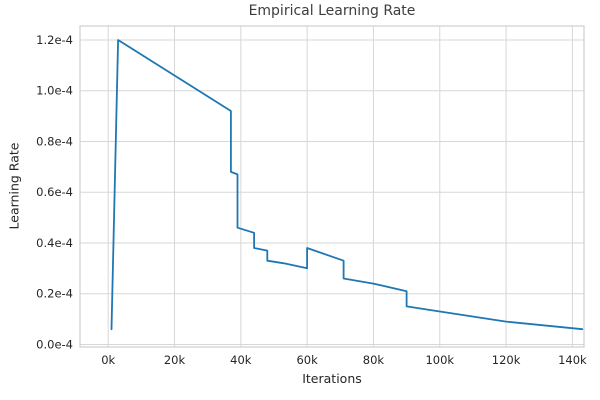  What do you see at coordinates (54, 294) in the screenshot?
I see `y-tick-label: 0.2e-4` at bounding box center [54, 294].